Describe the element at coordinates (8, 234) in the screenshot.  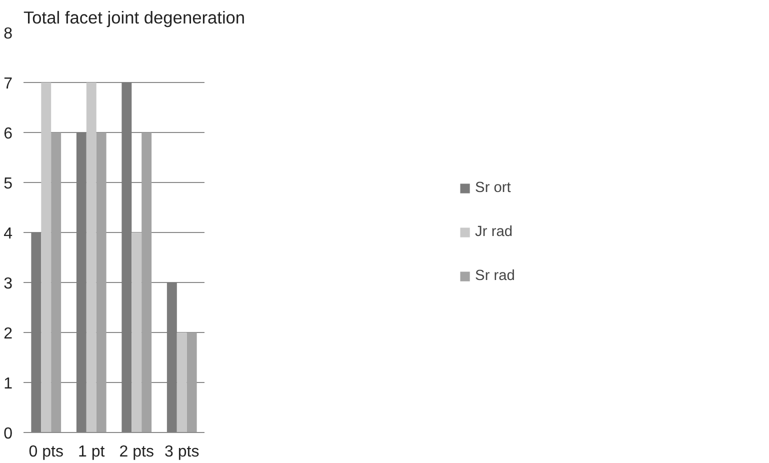
I see `y-tick-label: 4` at that location.